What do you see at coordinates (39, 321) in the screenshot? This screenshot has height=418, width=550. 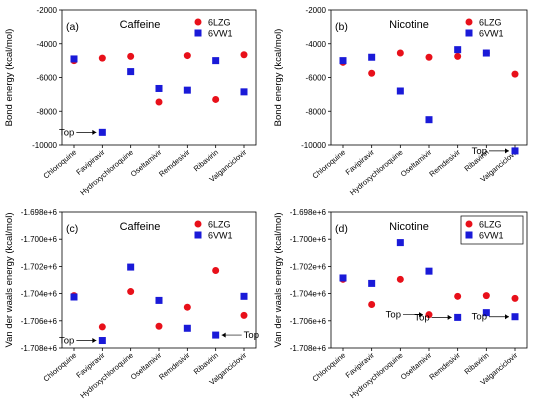 I see `y-tick-label: -1.706e+6` at bounding box center [39, 321].